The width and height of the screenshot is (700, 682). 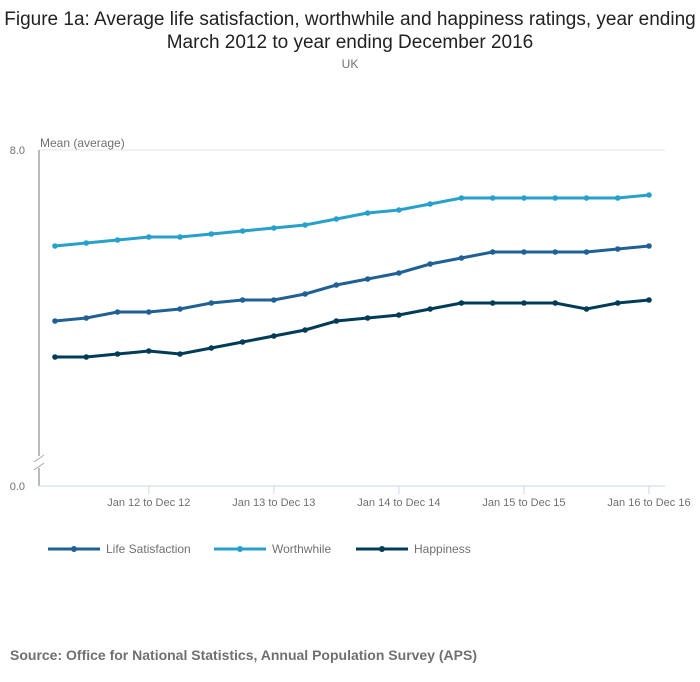 I want to click on legend-item: Life Satisfaction, so click(x=119, y=549).